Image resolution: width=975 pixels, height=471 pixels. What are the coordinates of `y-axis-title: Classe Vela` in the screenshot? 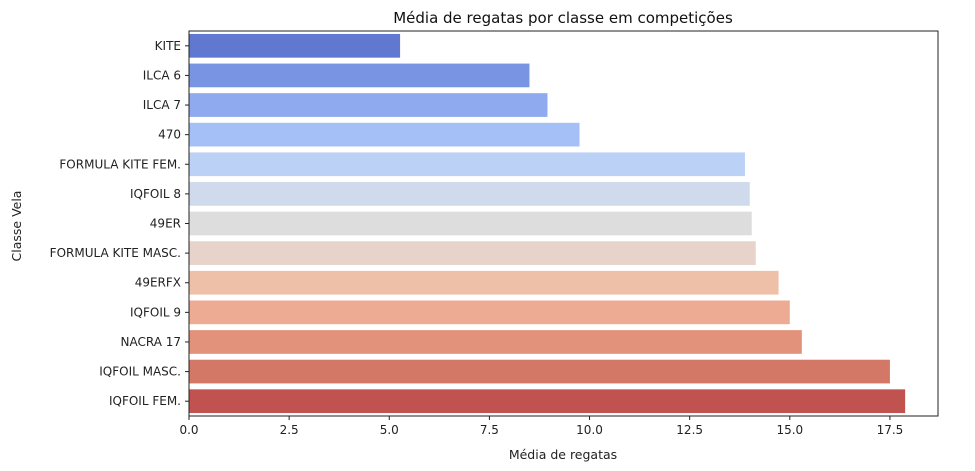 It's located at (16, 226).